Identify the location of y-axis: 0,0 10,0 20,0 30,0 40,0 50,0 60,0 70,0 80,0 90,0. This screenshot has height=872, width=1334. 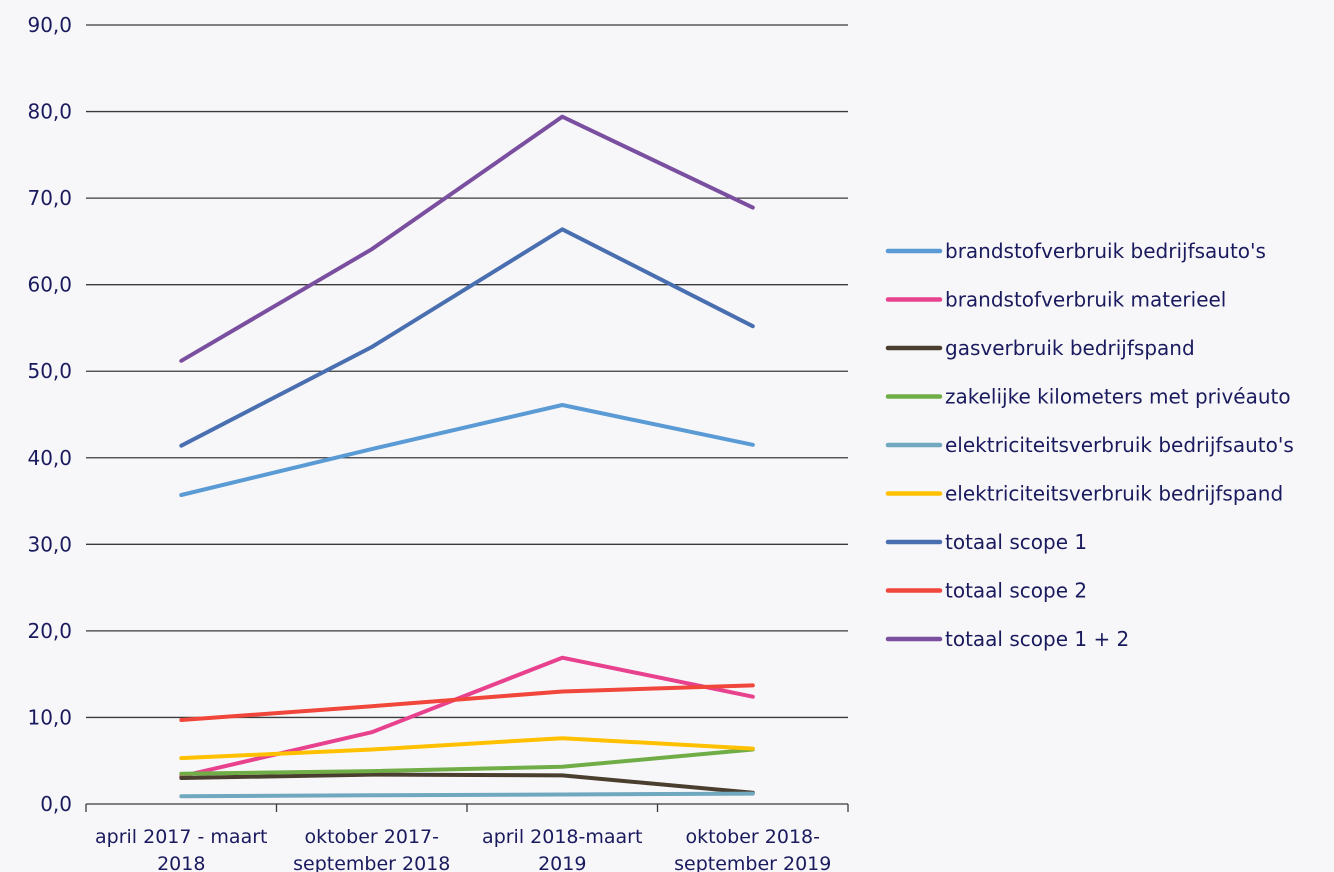
(49, 414).